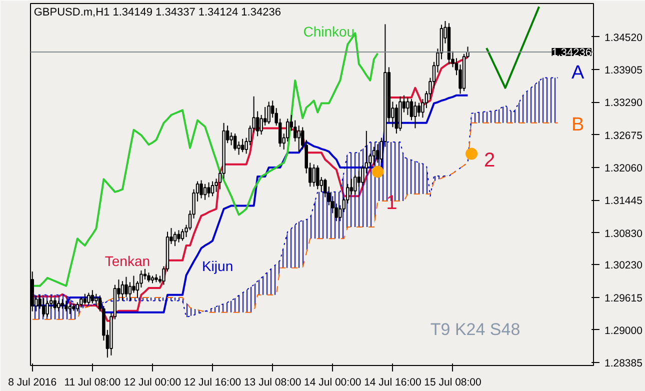 The image size is (645, 391). Describe the element at coordinates (127, 260) in the screenshot. I see `series-label: Tenkan` at that location.